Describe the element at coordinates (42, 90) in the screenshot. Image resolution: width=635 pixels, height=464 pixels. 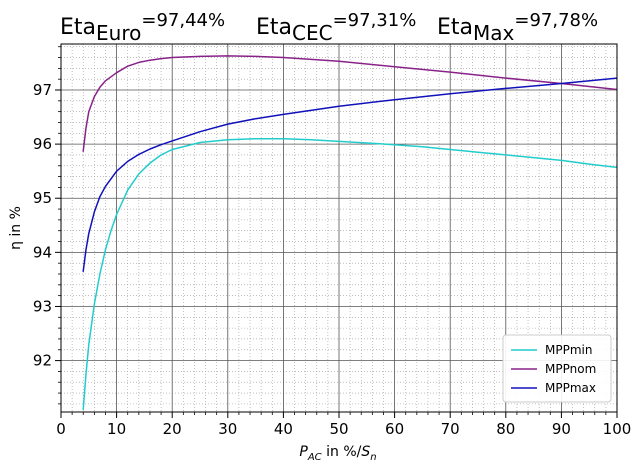
I see `y-tick-label: 97` at that location.